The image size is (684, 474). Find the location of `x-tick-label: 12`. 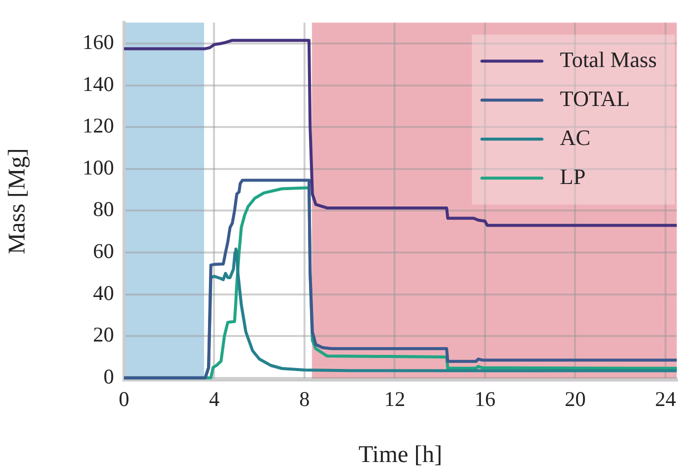

x-tick-label: 12 is located at coordinates (395, 399).